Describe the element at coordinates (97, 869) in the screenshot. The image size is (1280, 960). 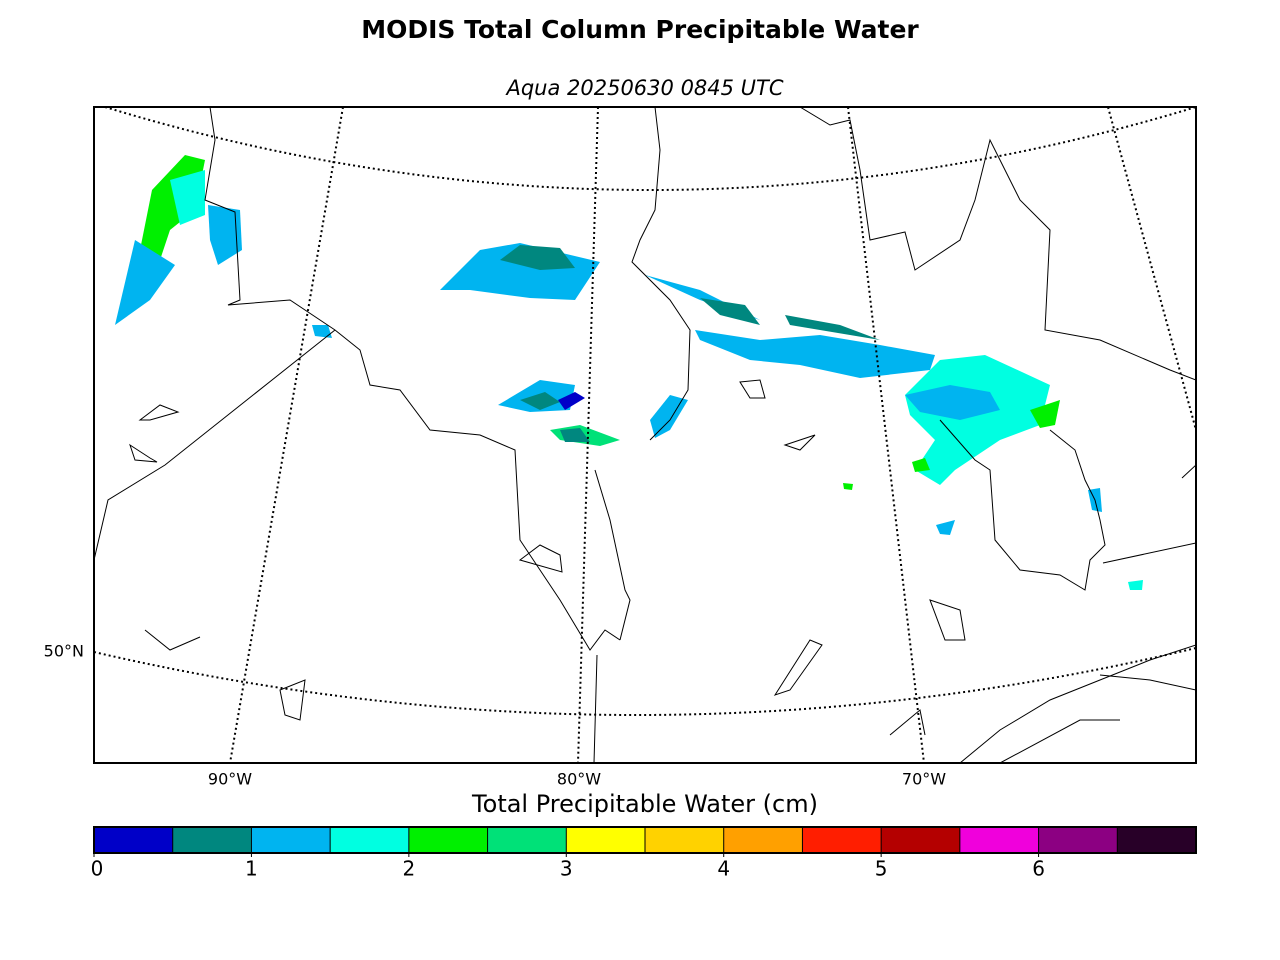
I see `colorbar-tick-label: 0` at that location.